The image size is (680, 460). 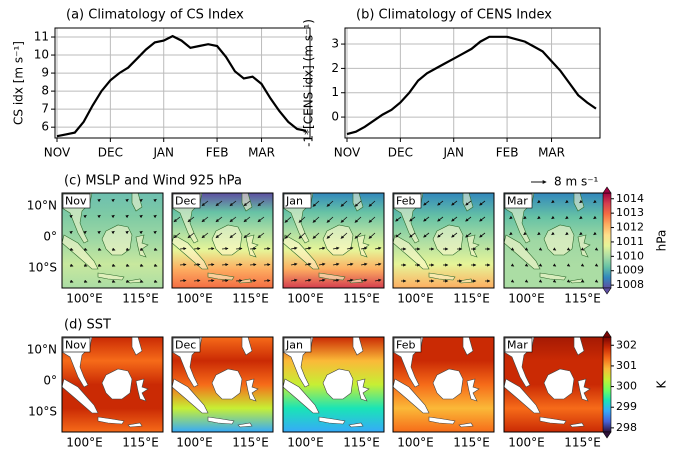 What do you see at coordinates (185, 345) in the screenshot?
I see `month-label: Dec` at bounding box center [185, 345].